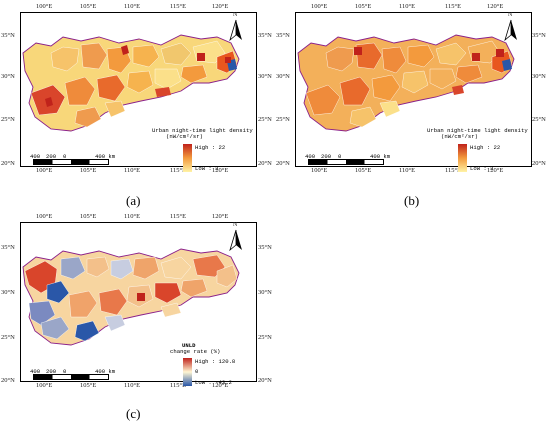 The height and width of the screenshot is (425, 550). What do you see at coordinates (195, 351) in the screenshot?
I see `legend-unit: change rate (%)` at bounding box center [195, 351].